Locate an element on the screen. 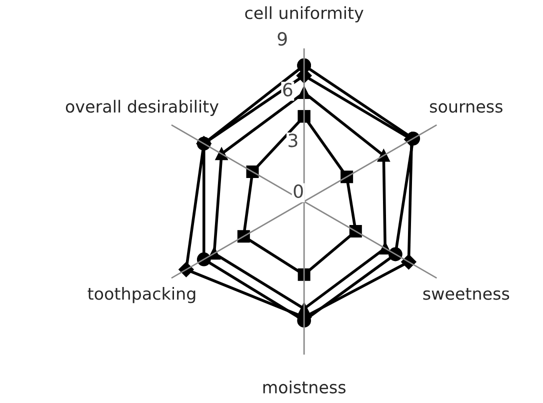 The width and height of the screenshot is (543, 403). spoke-label: cell uniformity is located at coordinates (304, 14).